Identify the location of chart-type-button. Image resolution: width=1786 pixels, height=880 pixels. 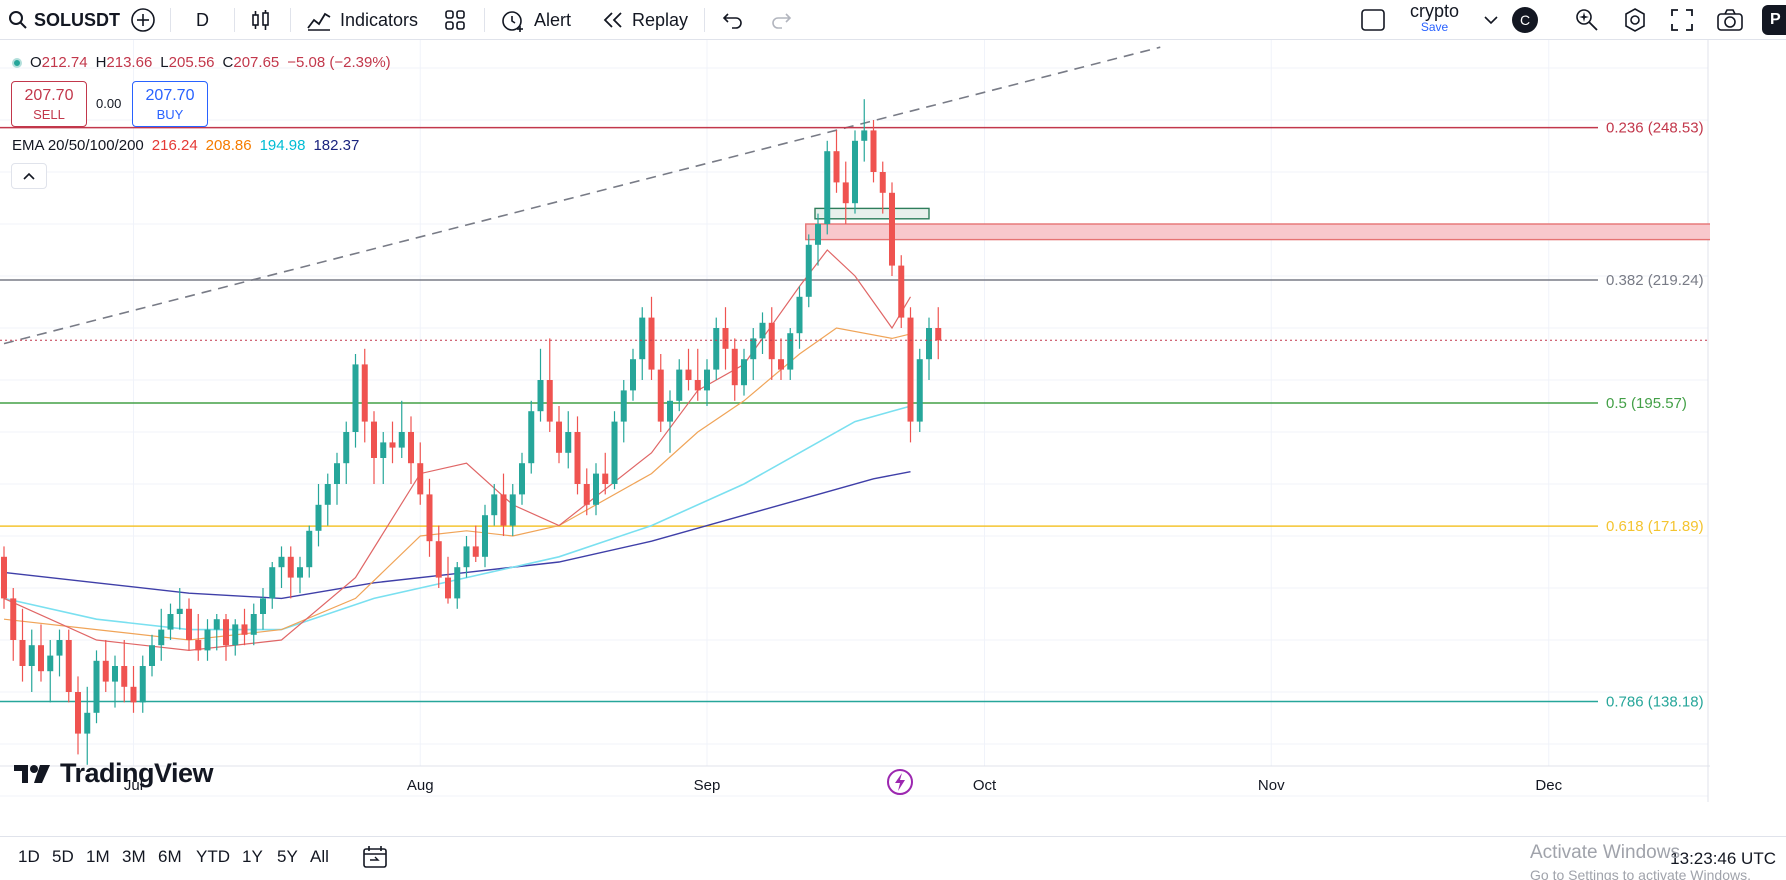
(261, 20).